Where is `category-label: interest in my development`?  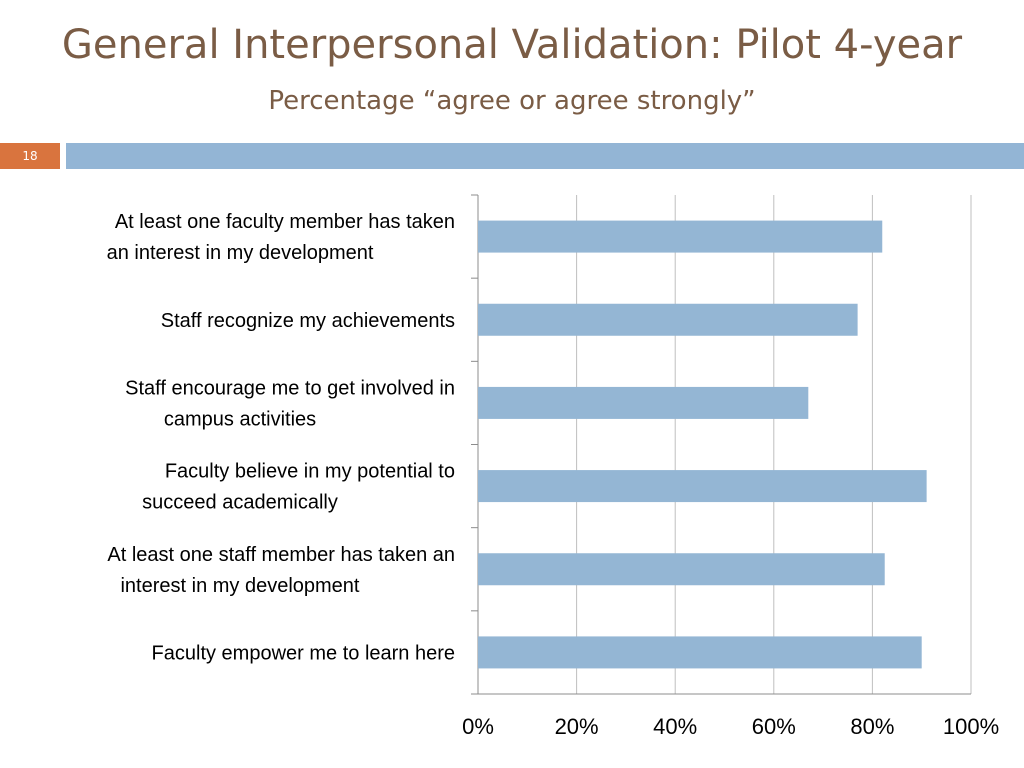 category-label: interest in my development is located at coordinates (239, 586).